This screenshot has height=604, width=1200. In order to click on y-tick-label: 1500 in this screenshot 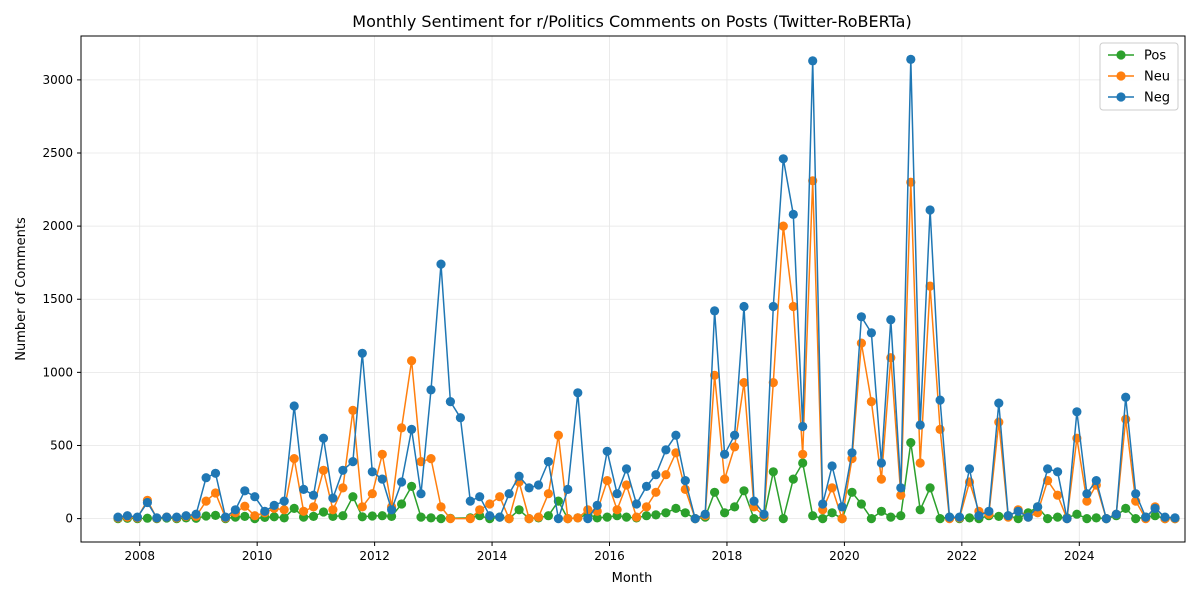, I will do `click(57, 299)`.